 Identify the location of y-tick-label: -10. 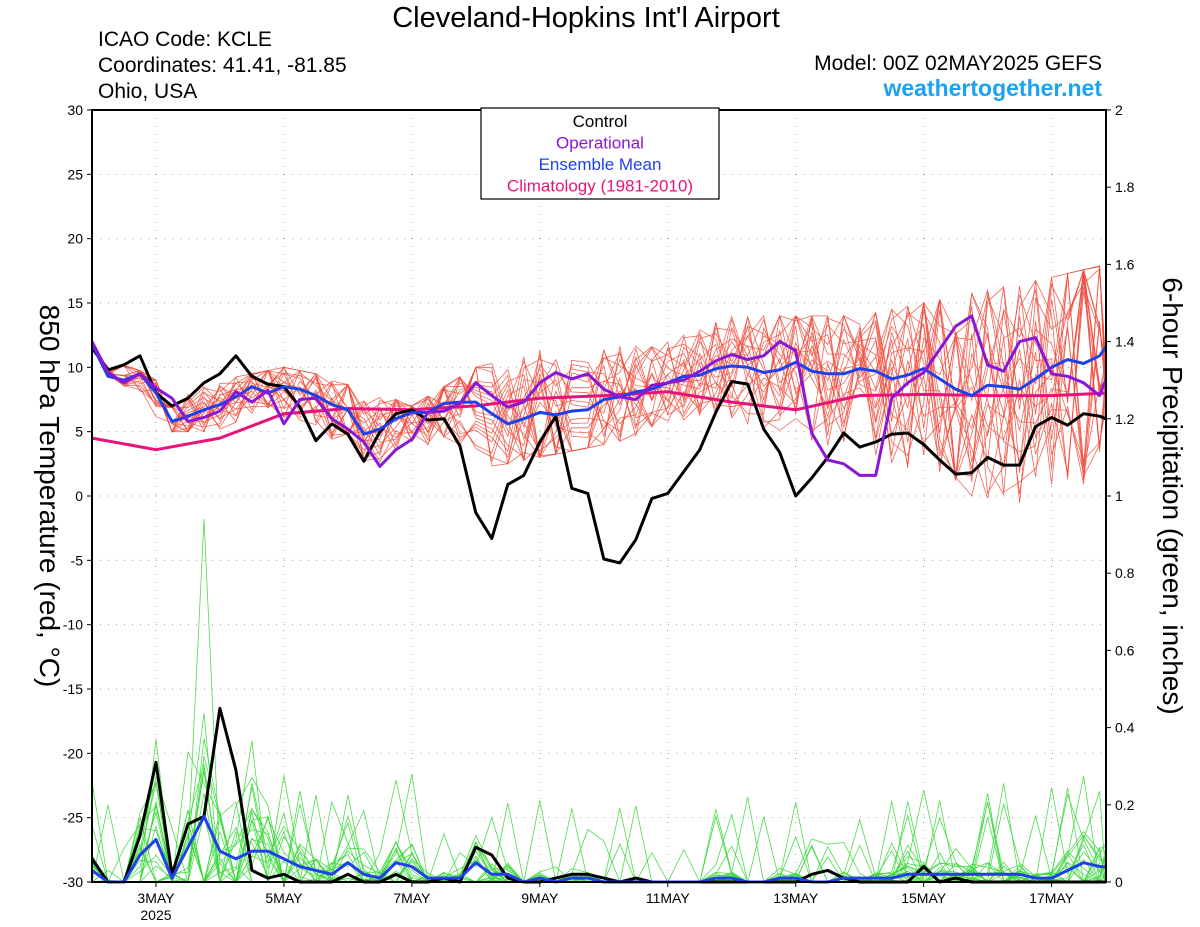
(73, 625).